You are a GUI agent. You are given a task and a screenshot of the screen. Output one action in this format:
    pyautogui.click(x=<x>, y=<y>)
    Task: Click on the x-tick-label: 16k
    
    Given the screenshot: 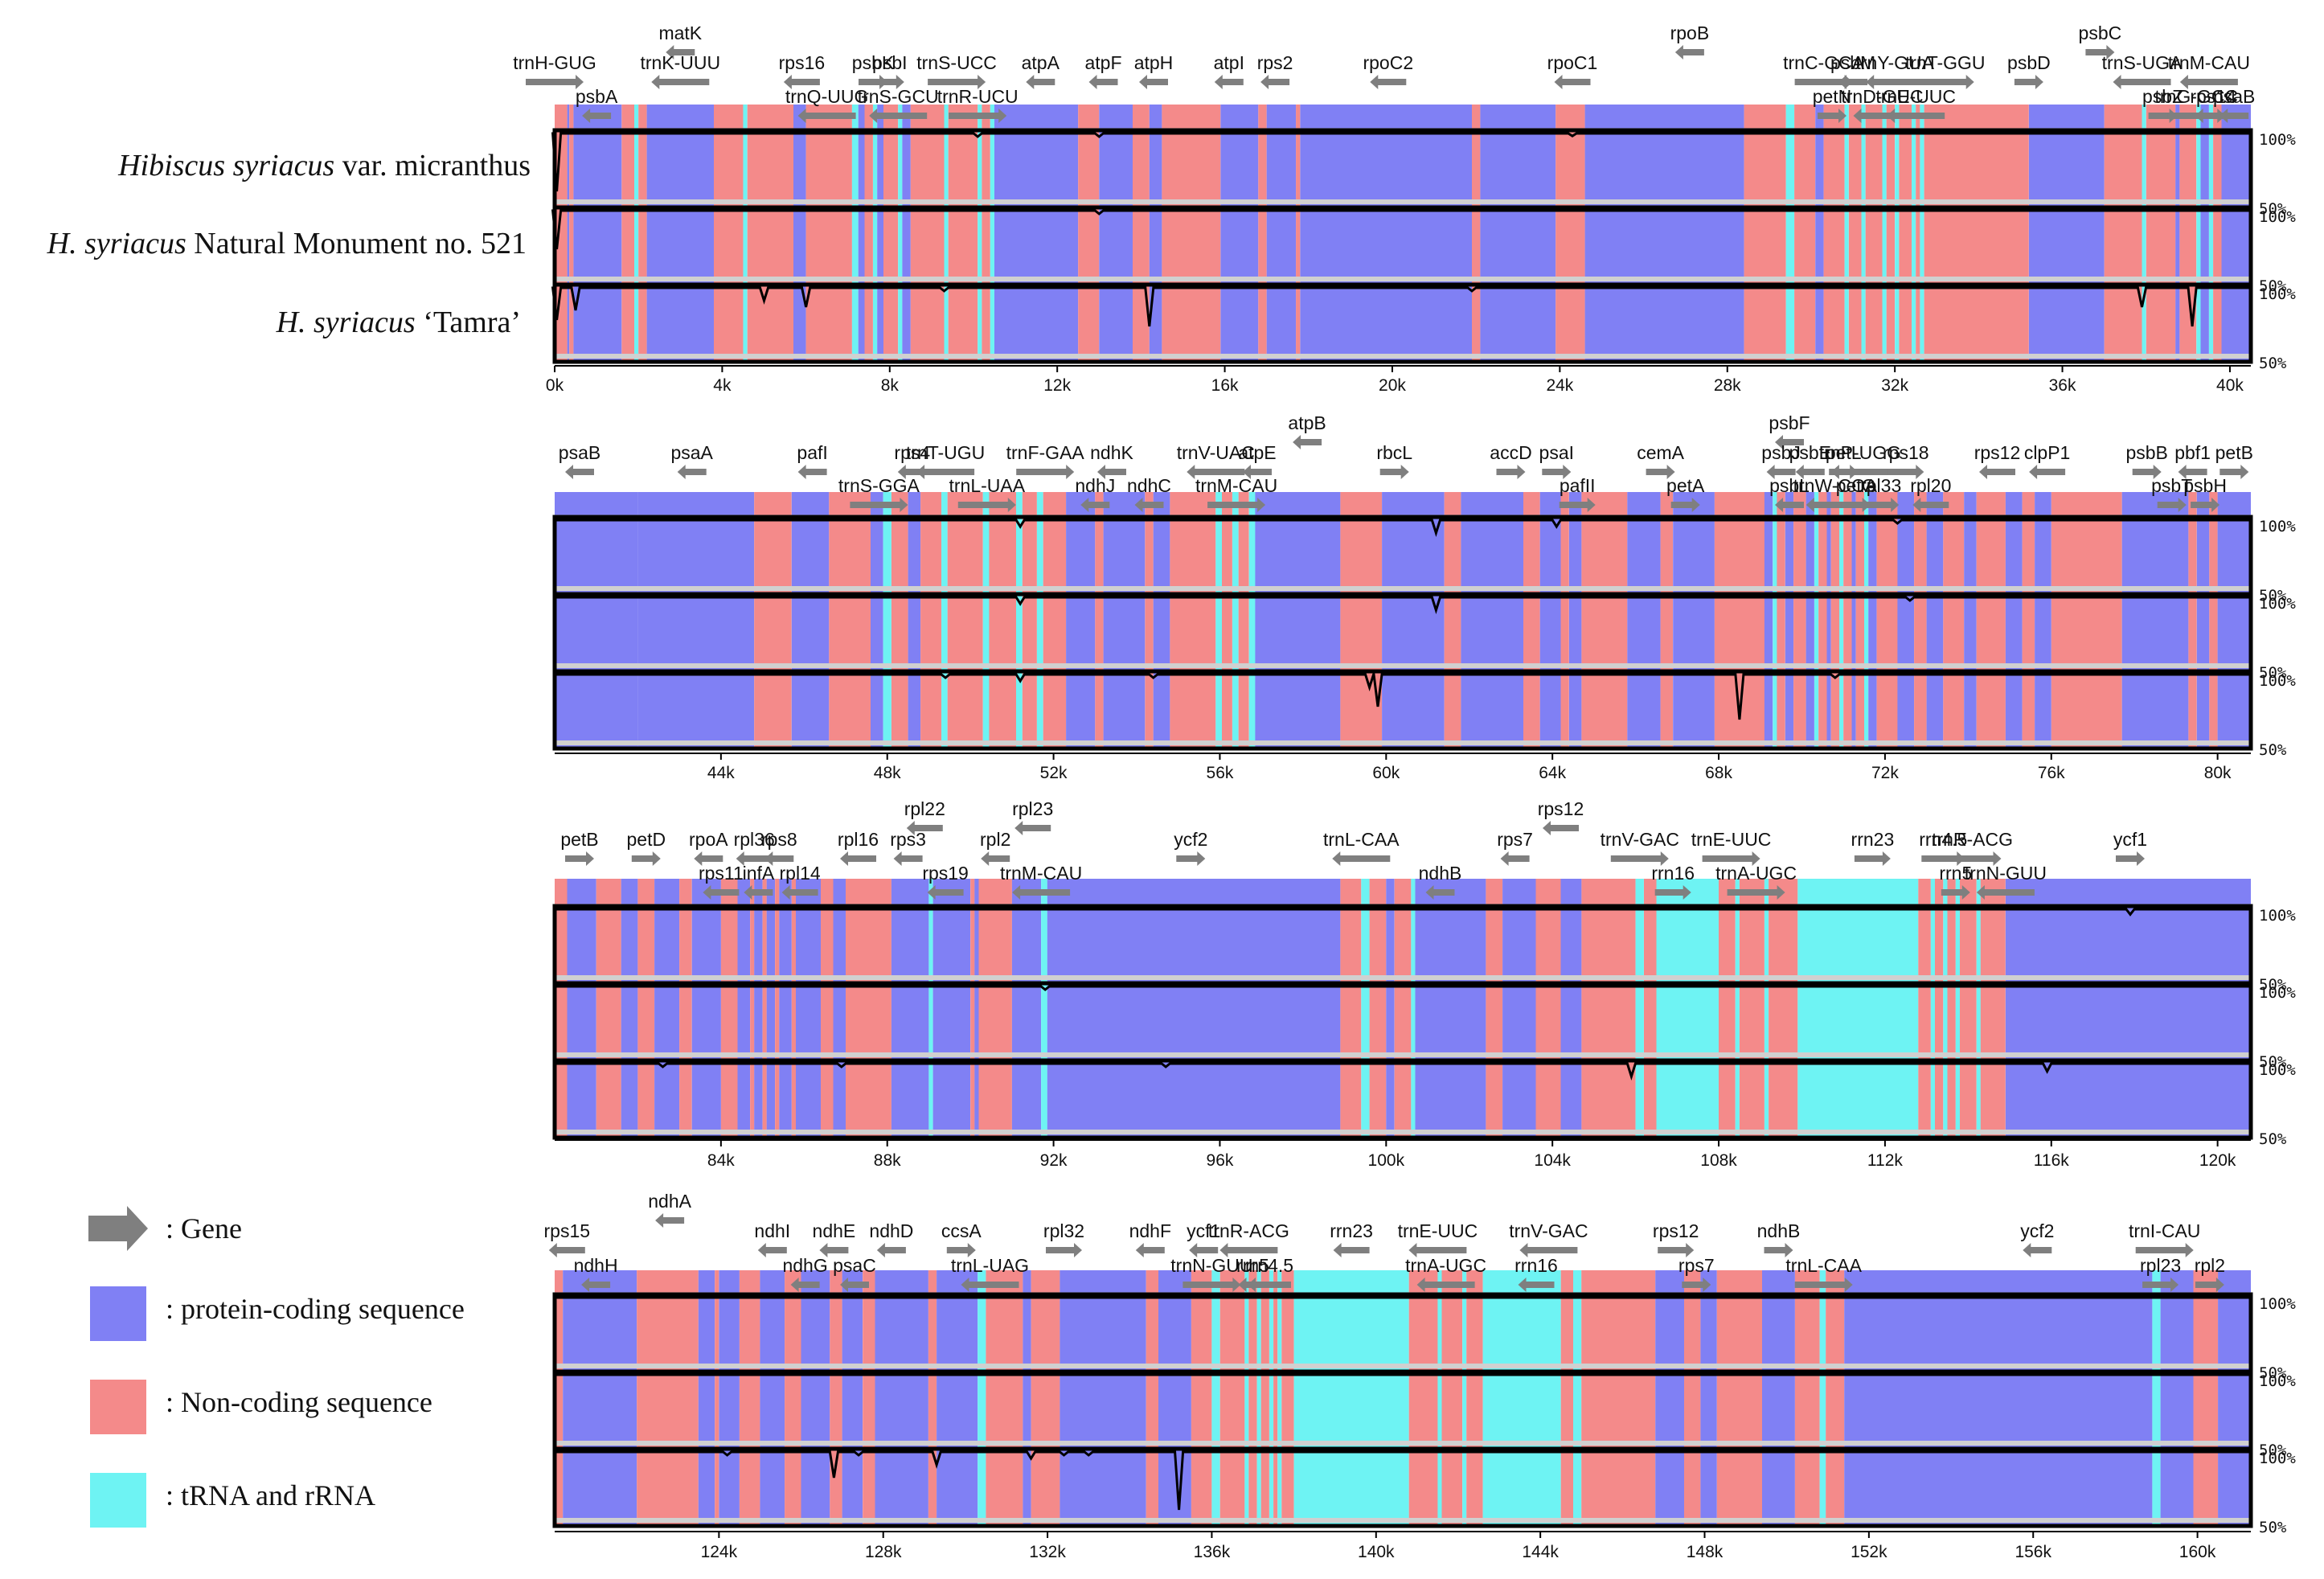 What is the action you would take?
    pyautogui.click(x=1225, y=385)
    